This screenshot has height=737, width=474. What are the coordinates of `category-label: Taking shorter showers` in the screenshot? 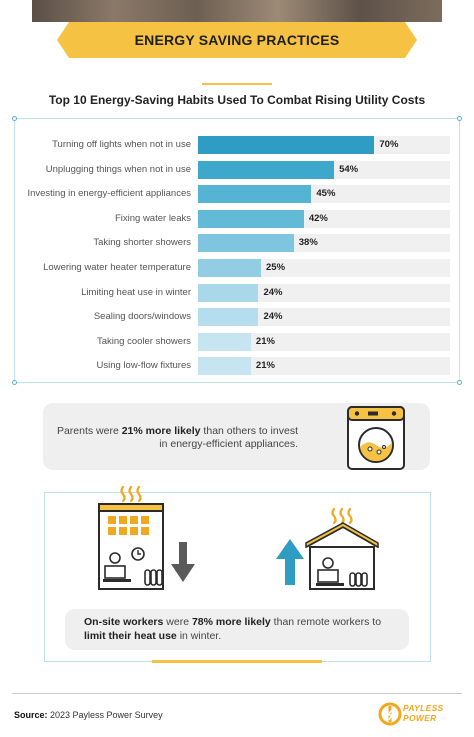 It's located at (142, 243).